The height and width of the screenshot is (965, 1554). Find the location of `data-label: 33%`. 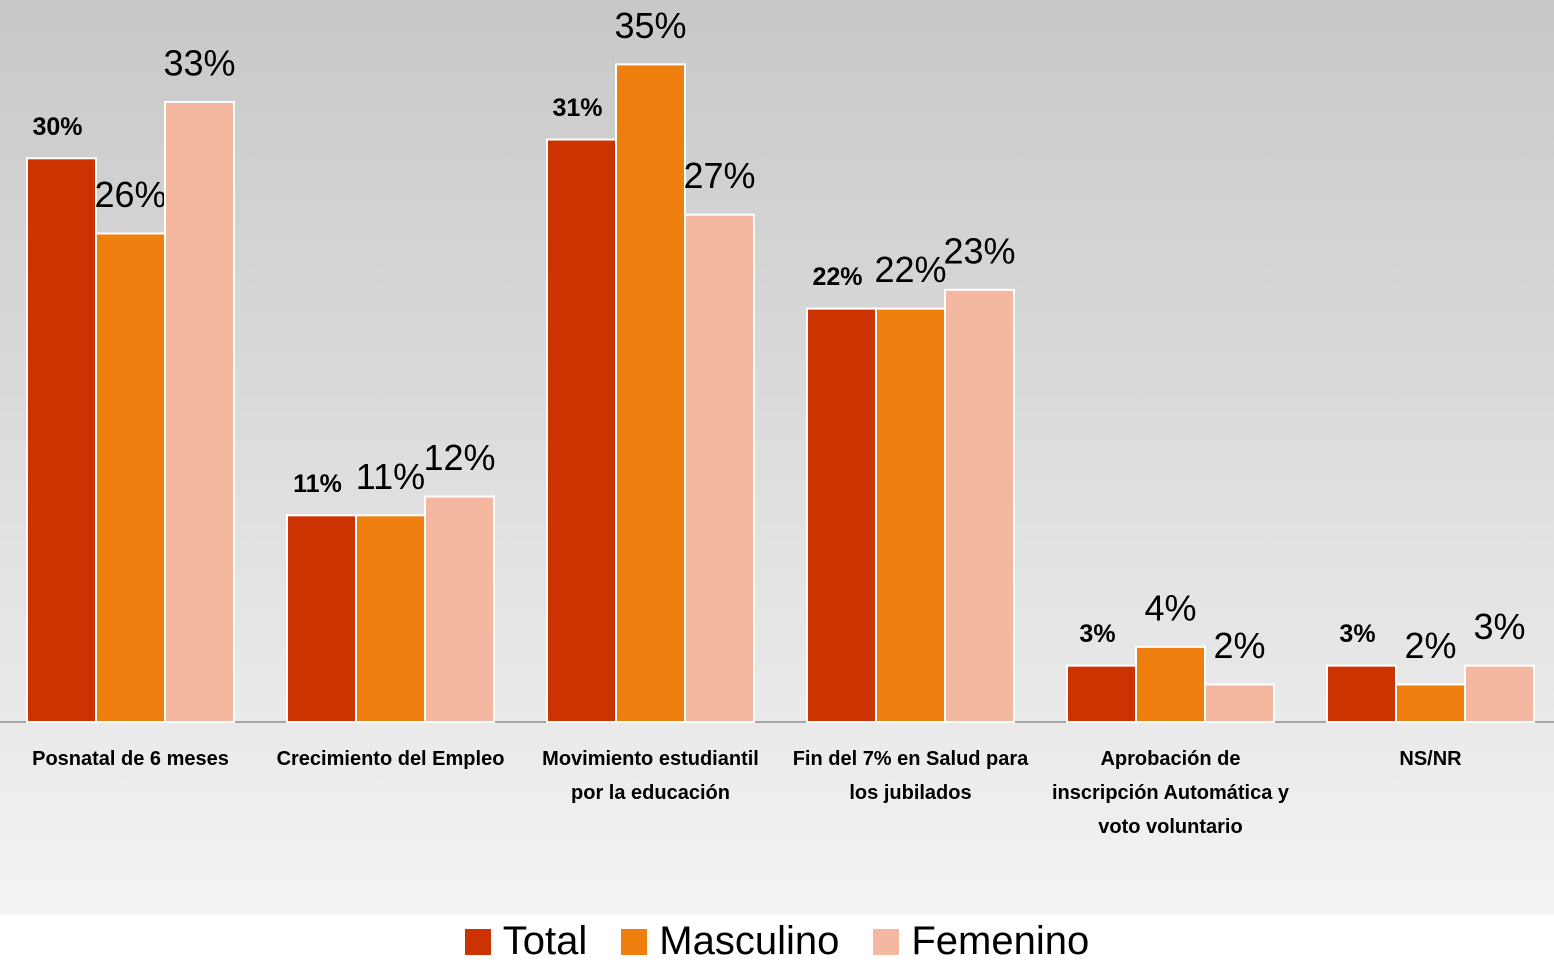

data-label: 33% is located at coordinates (199, 62).